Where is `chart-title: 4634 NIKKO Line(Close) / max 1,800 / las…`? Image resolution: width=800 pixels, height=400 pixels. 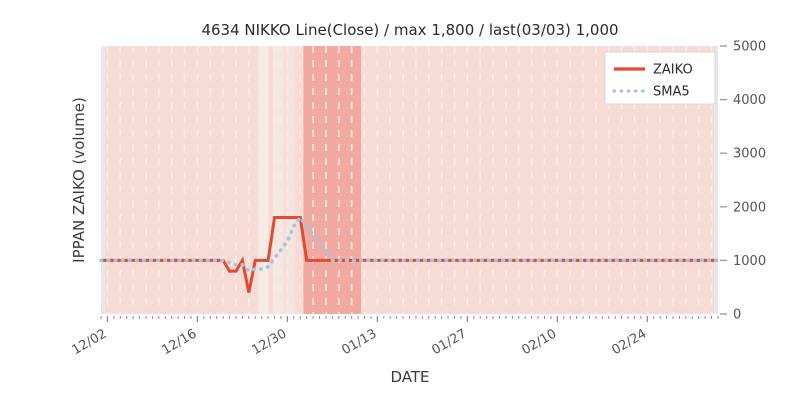
chart-title: 4634 NIKKO Line(Close) / max 1,800 / las… is located at coordinates (409, 30).